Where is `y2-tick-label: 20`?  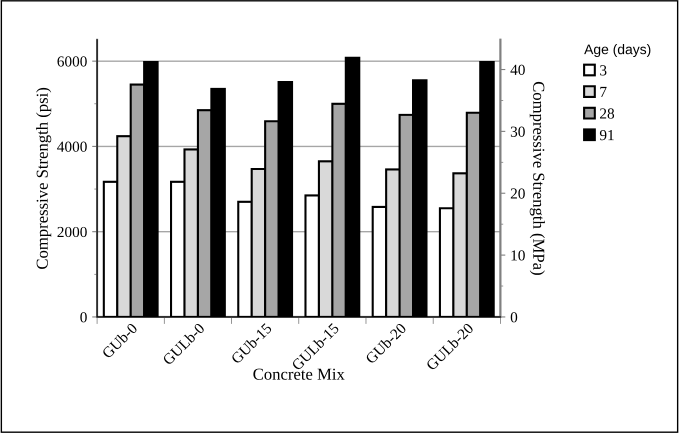
y2-tick-label: 20 is located at coordinates (517, 193).